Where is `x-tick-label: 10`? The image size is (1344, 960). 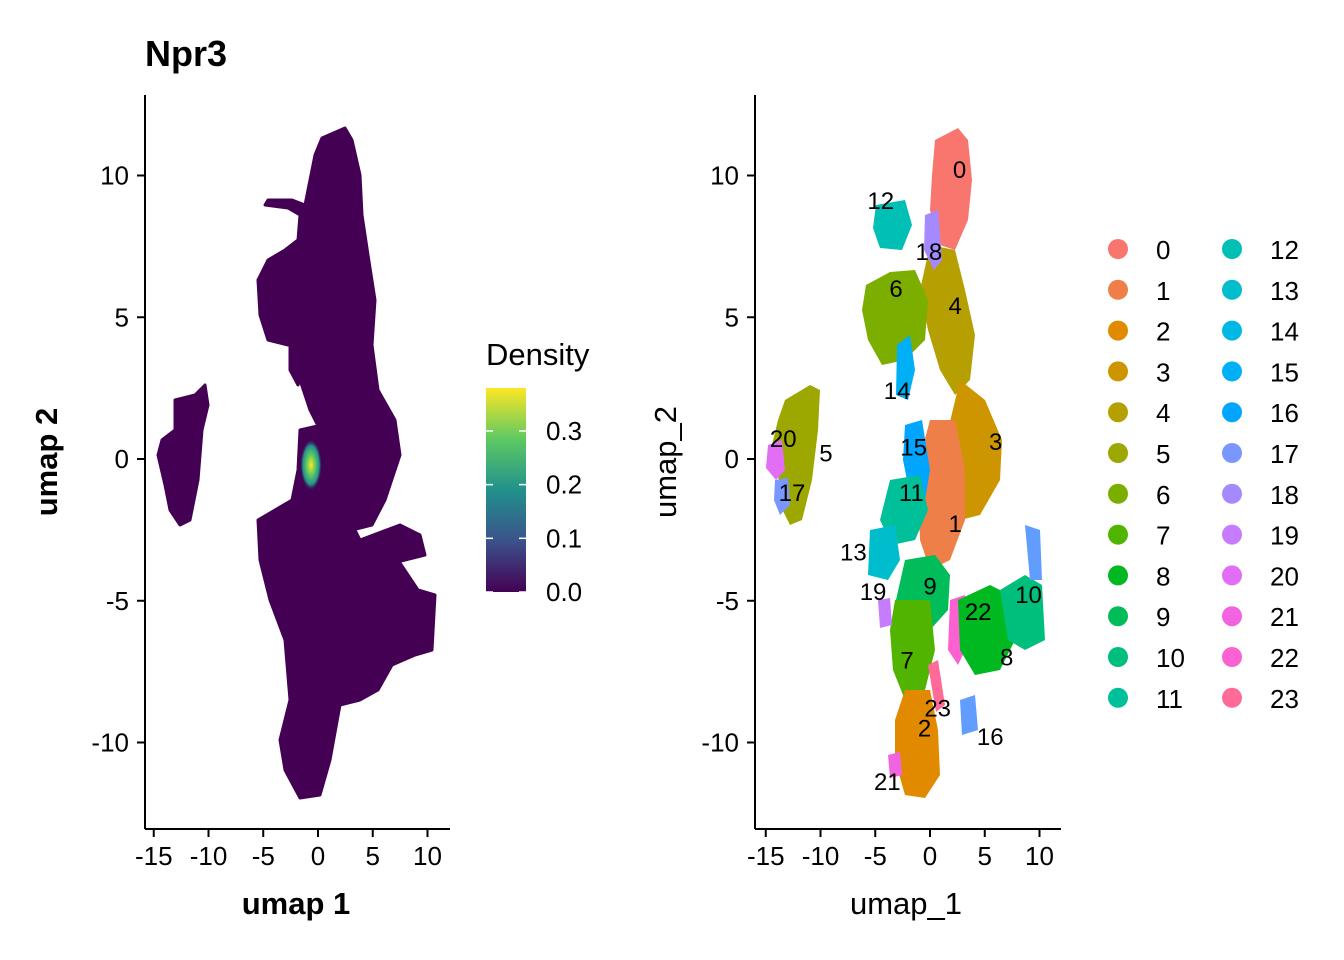 x-tick-label: 10 is located at coordinates (427, 856).